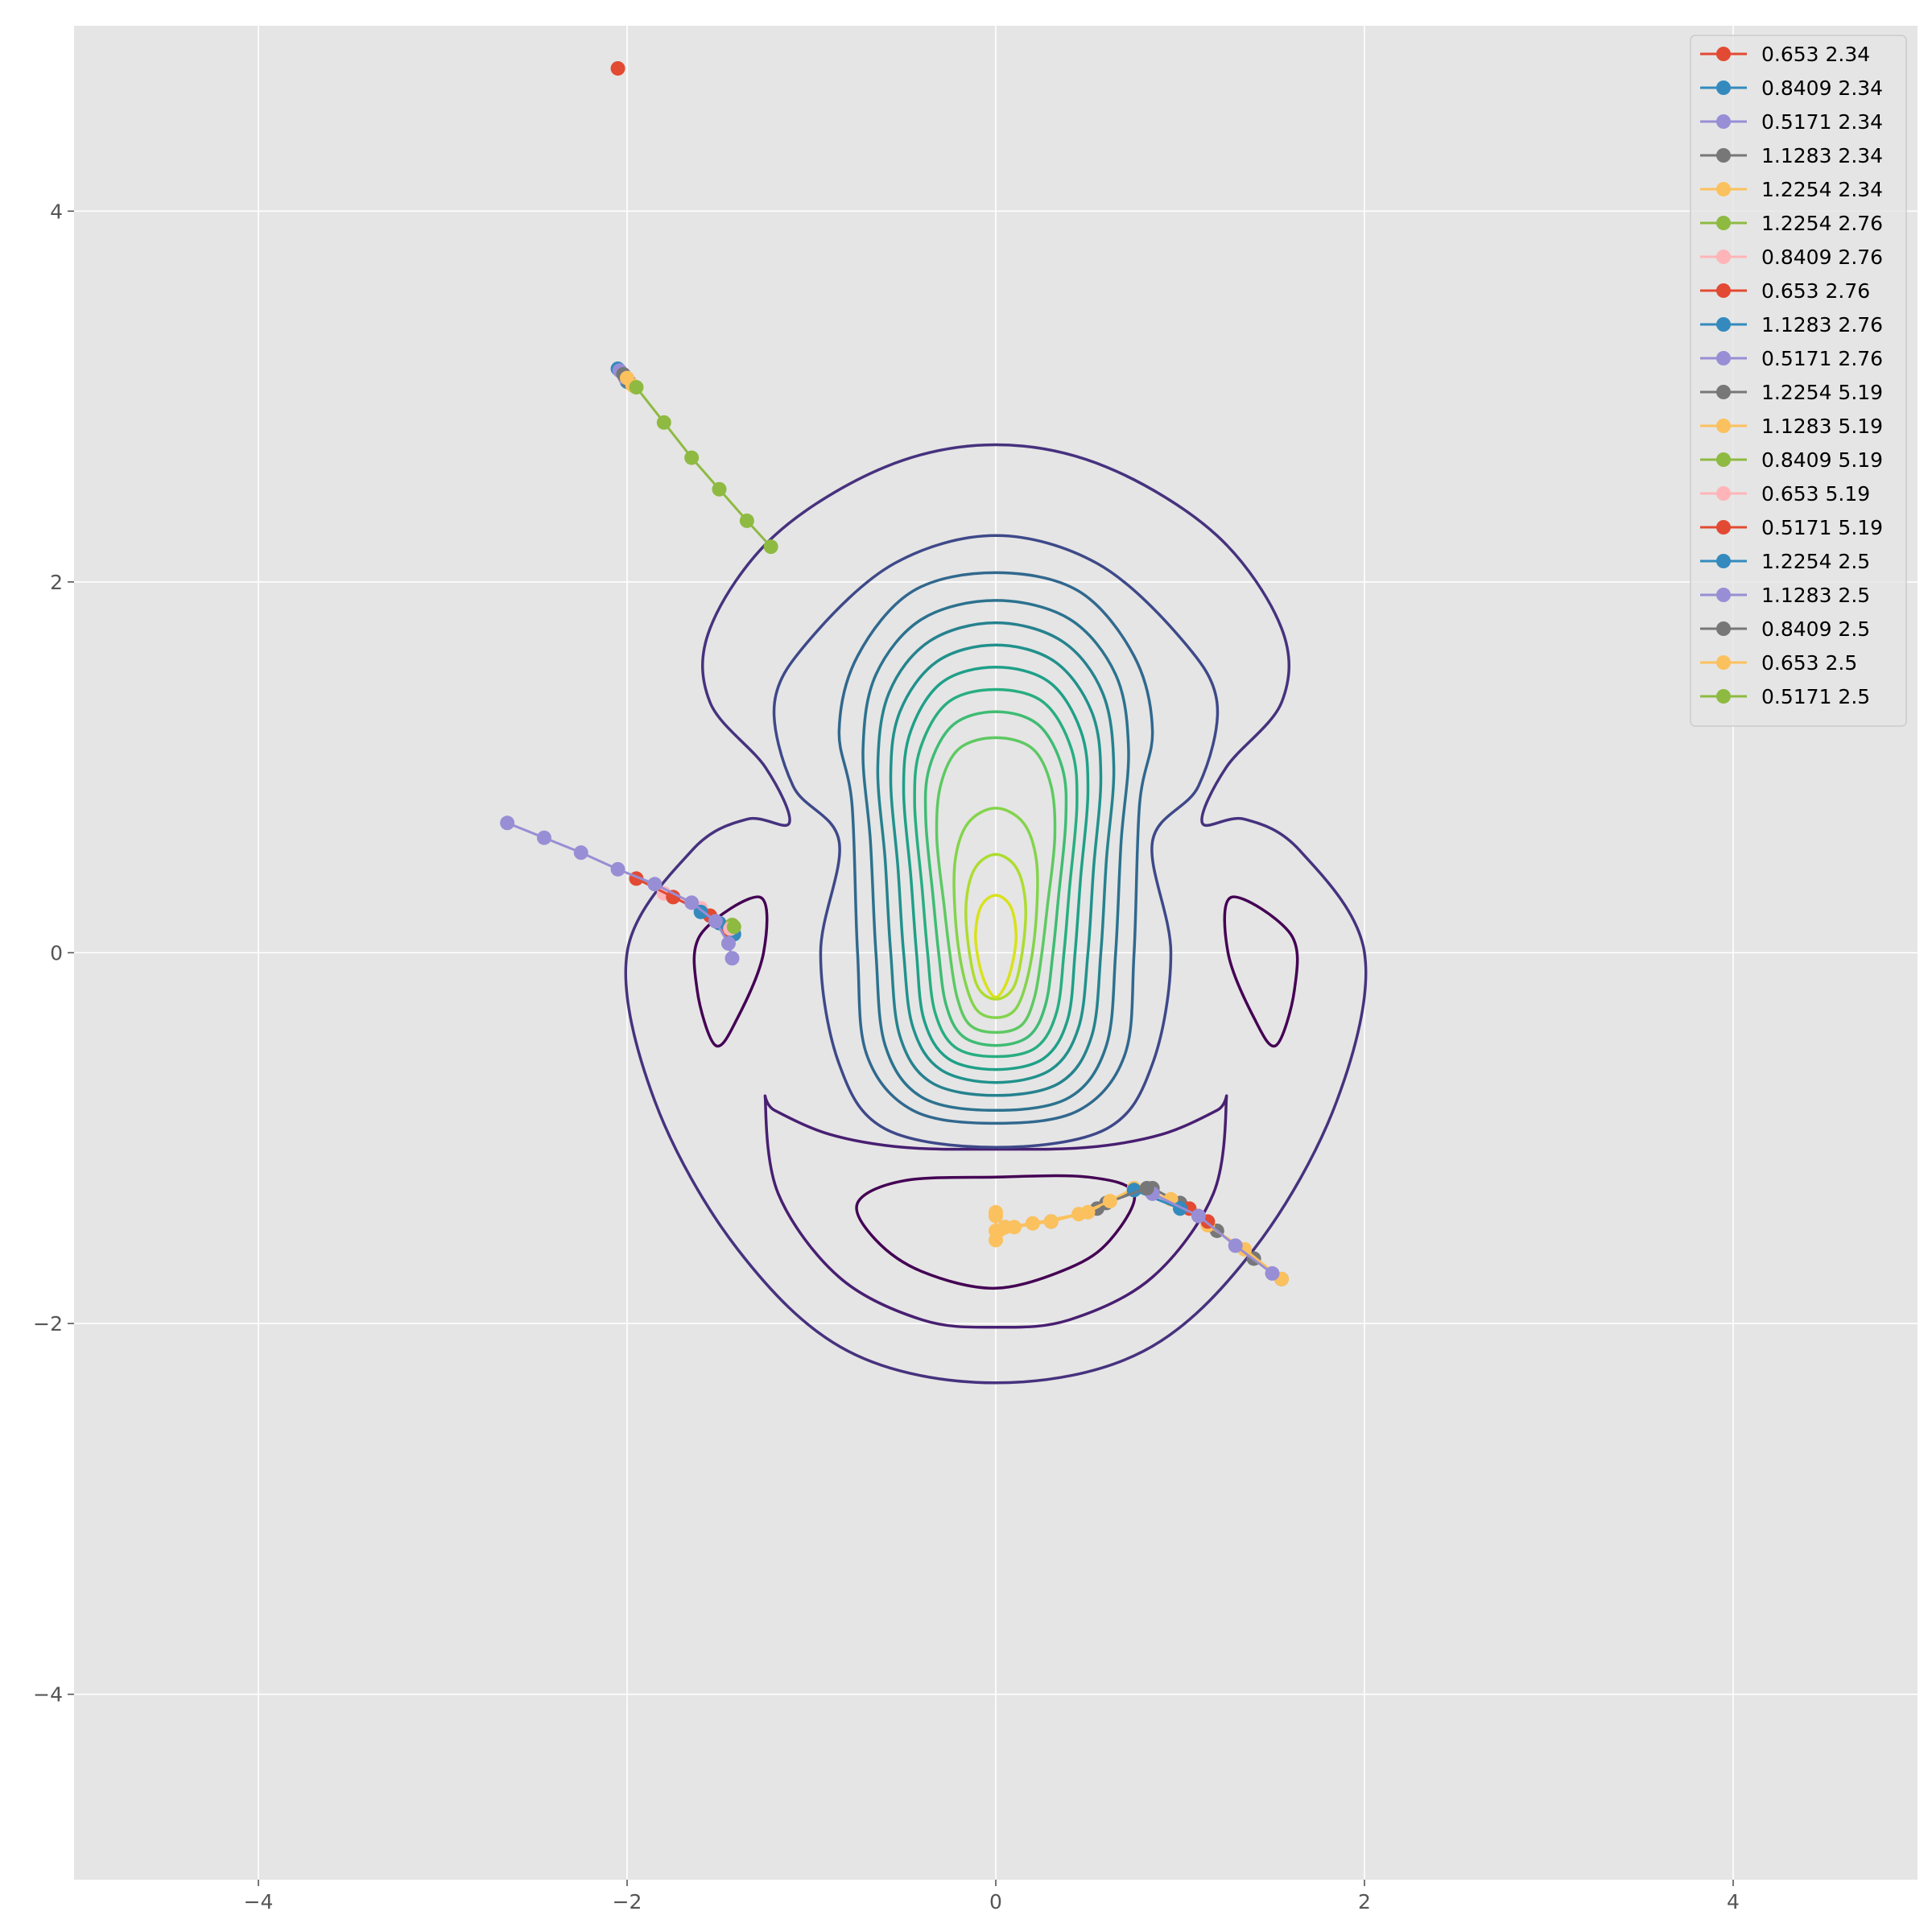  I want to click on legend-label-9: 0.5171 2.76, so click(1822, 358).